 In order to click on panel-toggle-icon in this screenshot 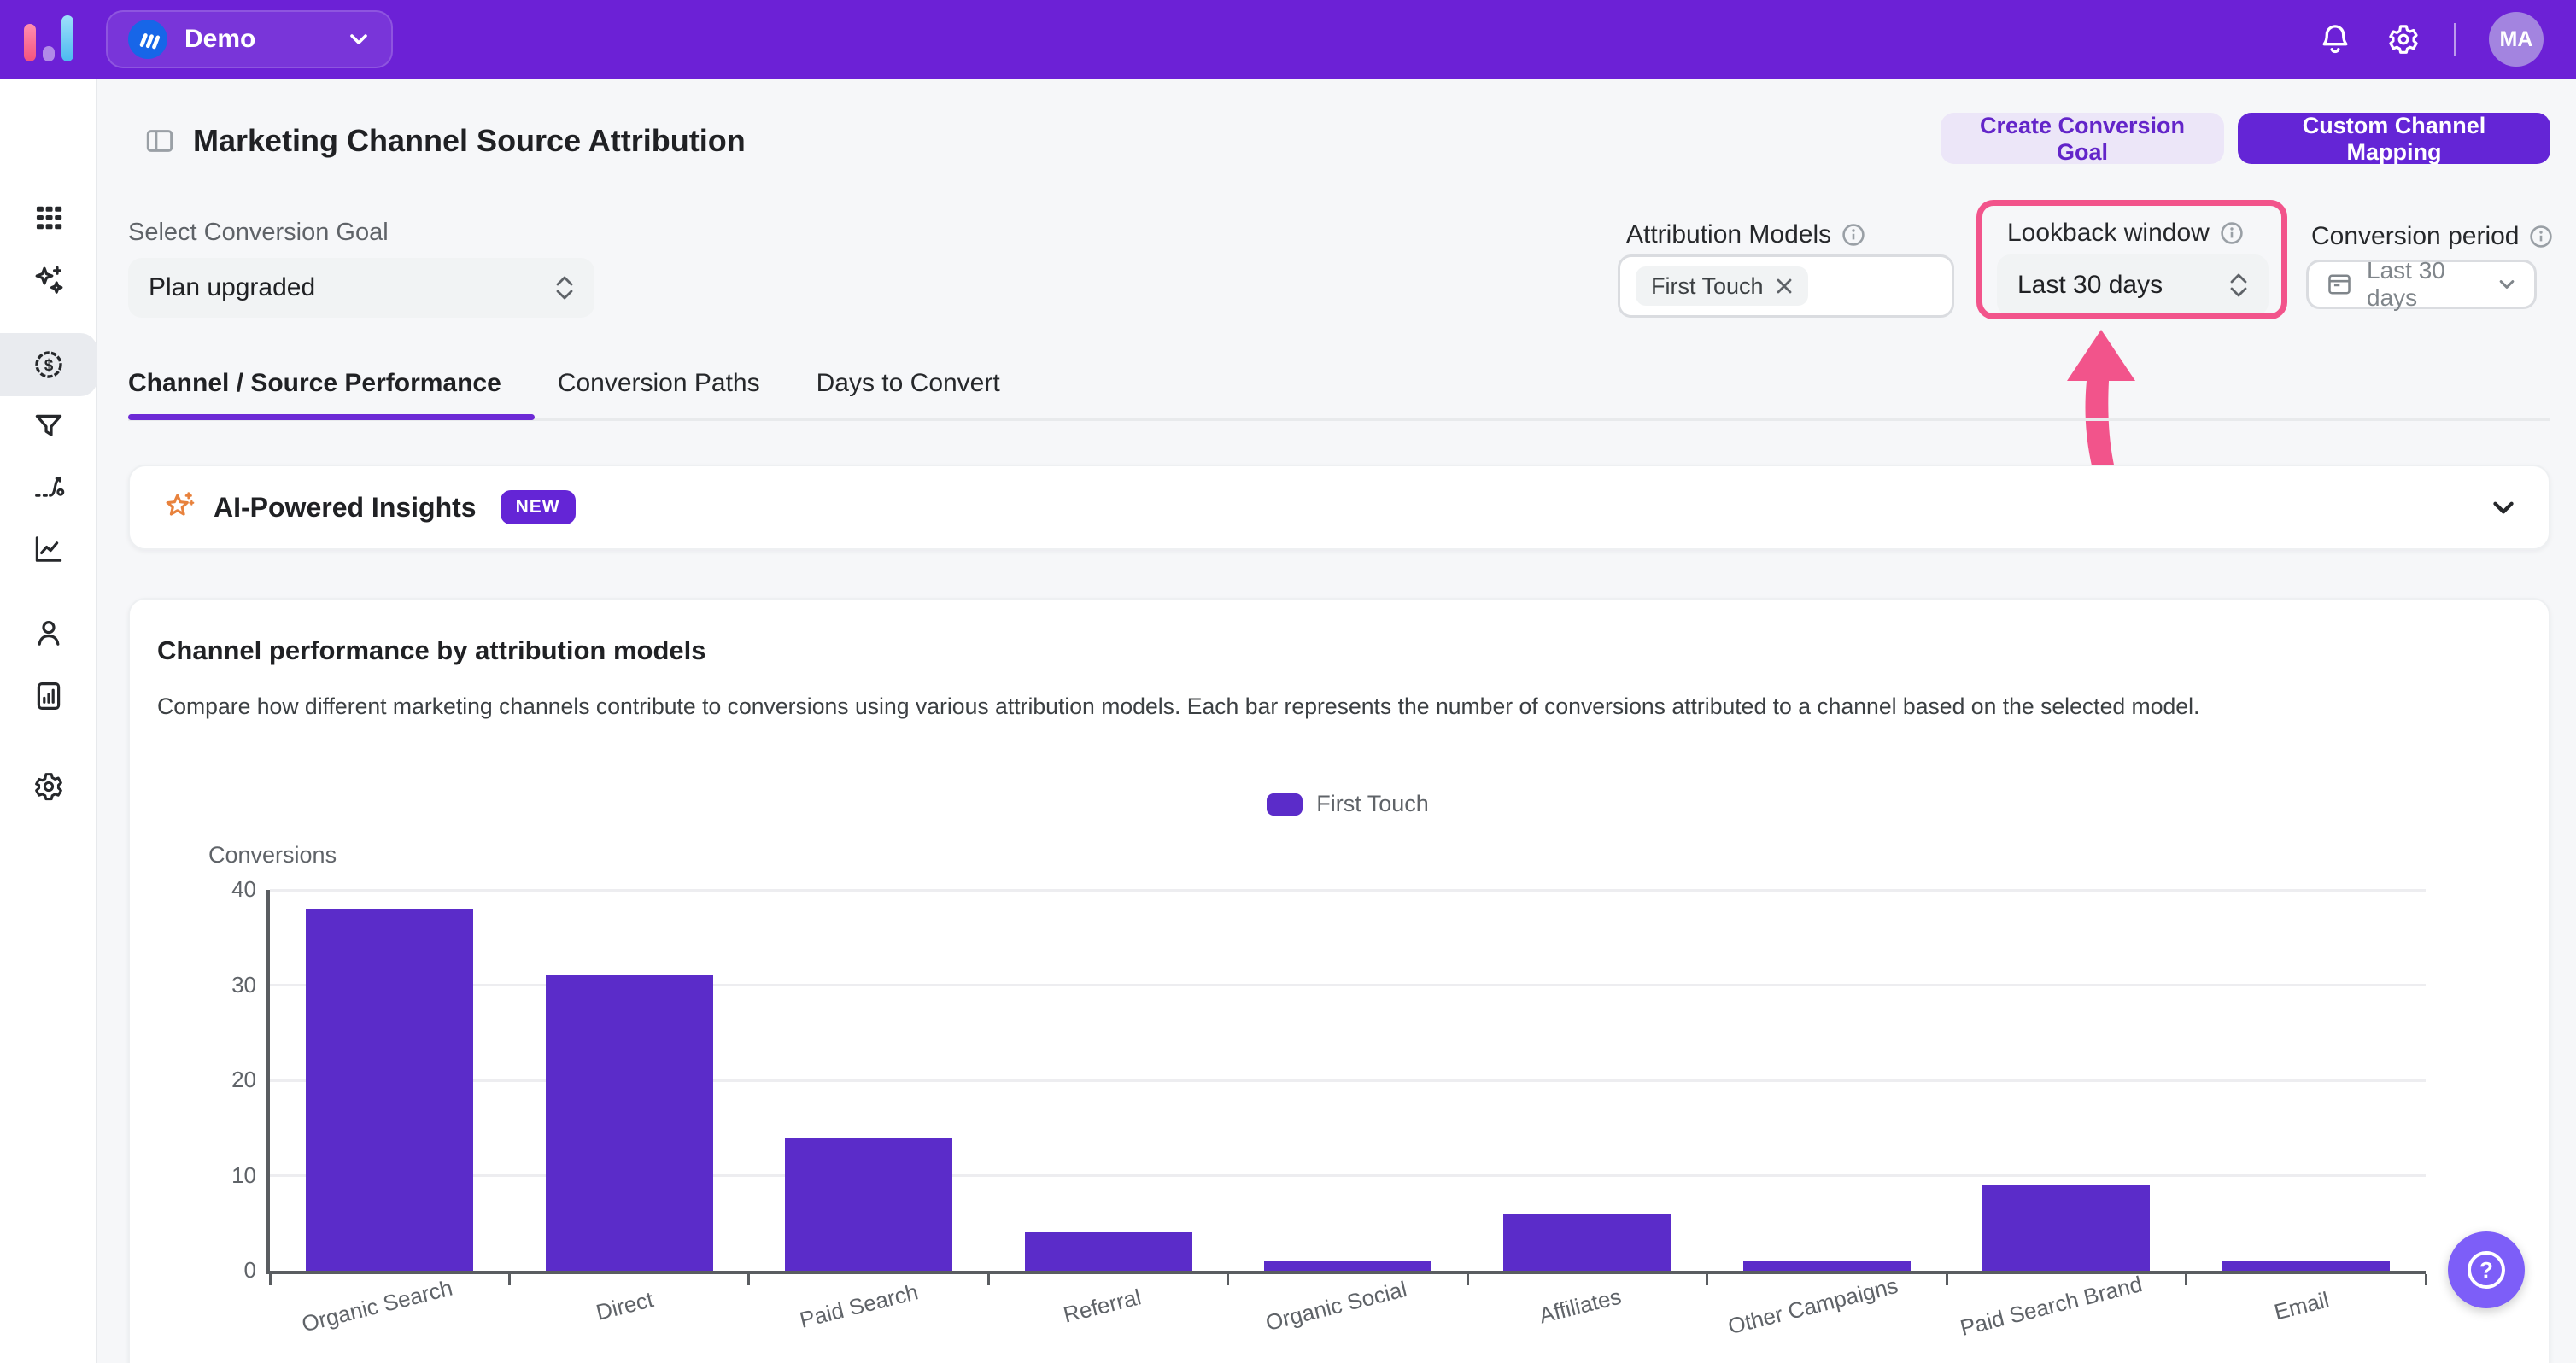, I will do `click(159, 141)`.